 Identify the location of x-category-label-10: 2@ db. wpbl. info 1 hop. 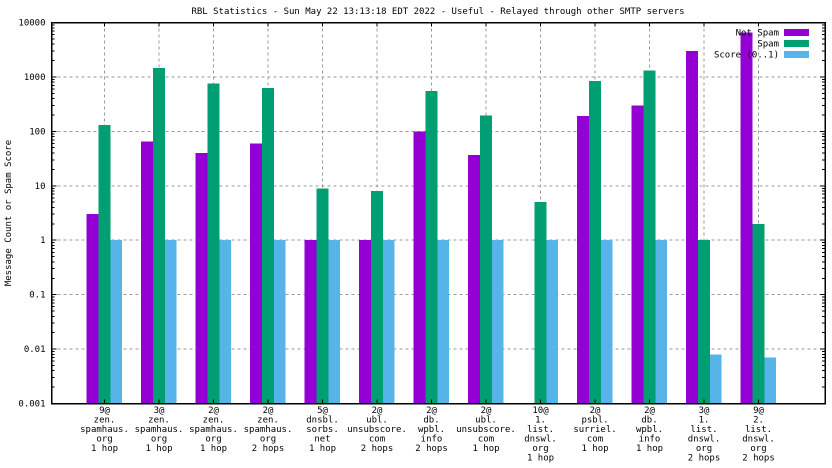
(649, 430).